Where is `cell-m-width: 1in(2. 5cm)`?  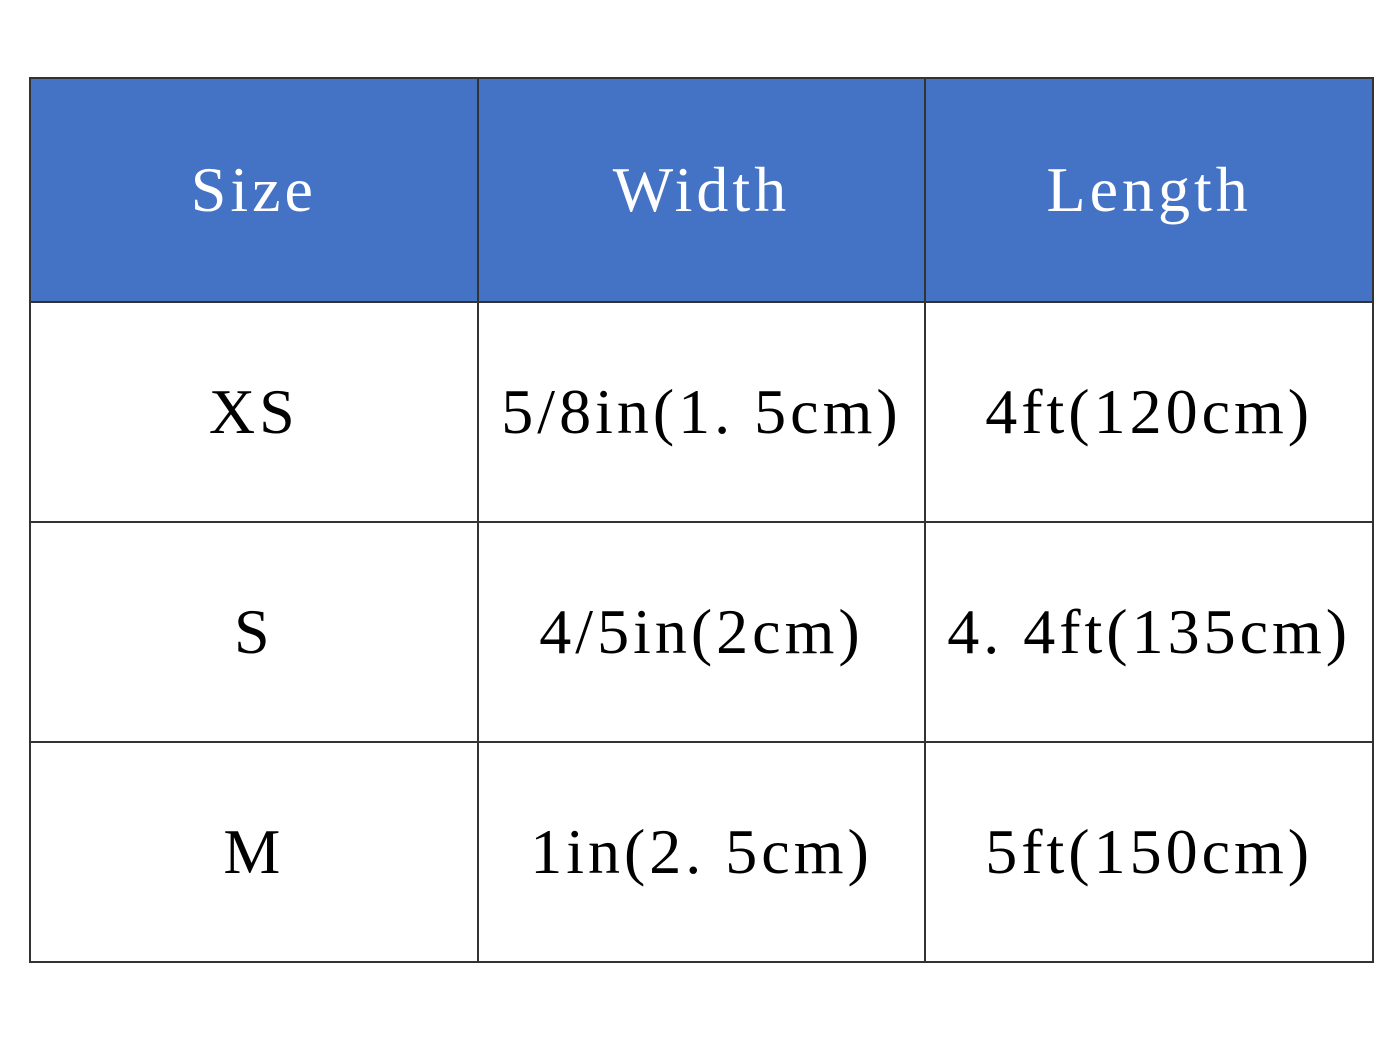 cell-m-width: 1in(2. 5cm) is located at coordinates (701, 852).